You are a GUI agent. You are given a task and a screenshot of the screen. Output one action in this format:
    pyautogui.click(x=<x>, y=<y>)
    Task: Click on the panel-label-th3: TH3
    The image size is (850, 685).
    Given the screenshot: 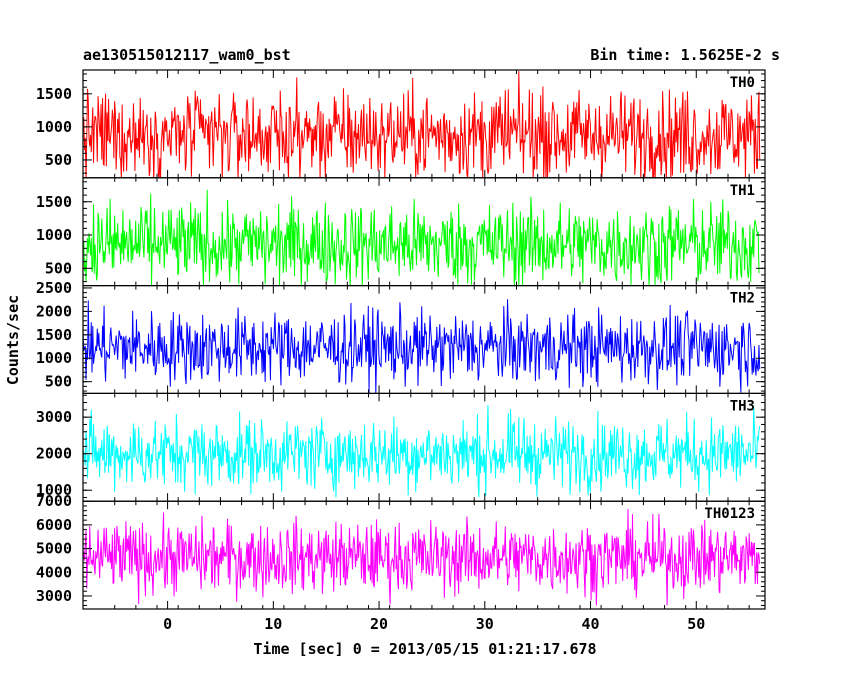 What is the action you would take?
    pyautogui.click(x=742, y=406)
    